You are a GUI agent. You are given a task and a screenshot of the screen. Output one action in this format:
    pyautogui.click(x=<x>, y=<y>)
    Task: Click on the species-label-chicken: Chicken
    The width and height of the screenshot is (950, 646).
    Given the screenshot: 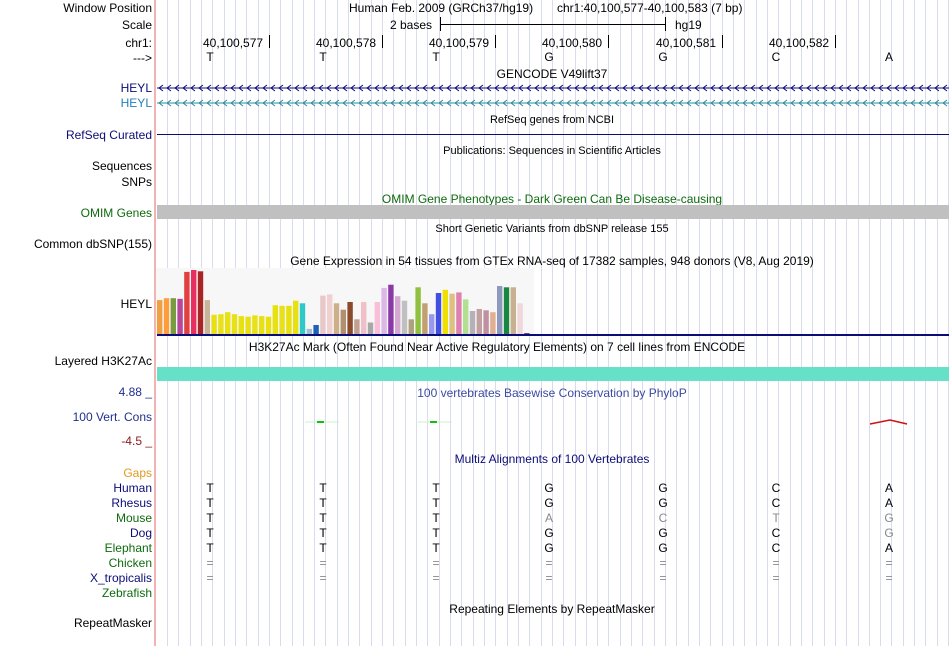 What is the action you would take?
    pyautogui.click(x=130, y=563)
    